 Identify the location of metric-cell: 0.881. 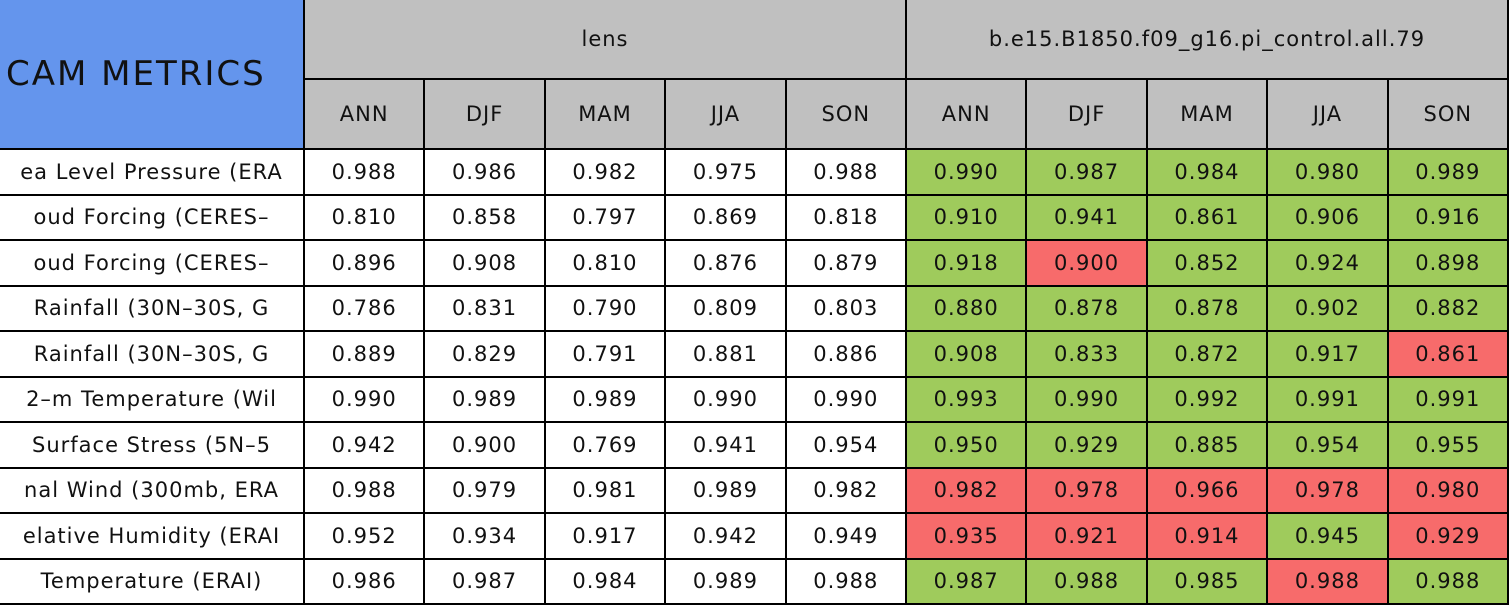
(726, 355).